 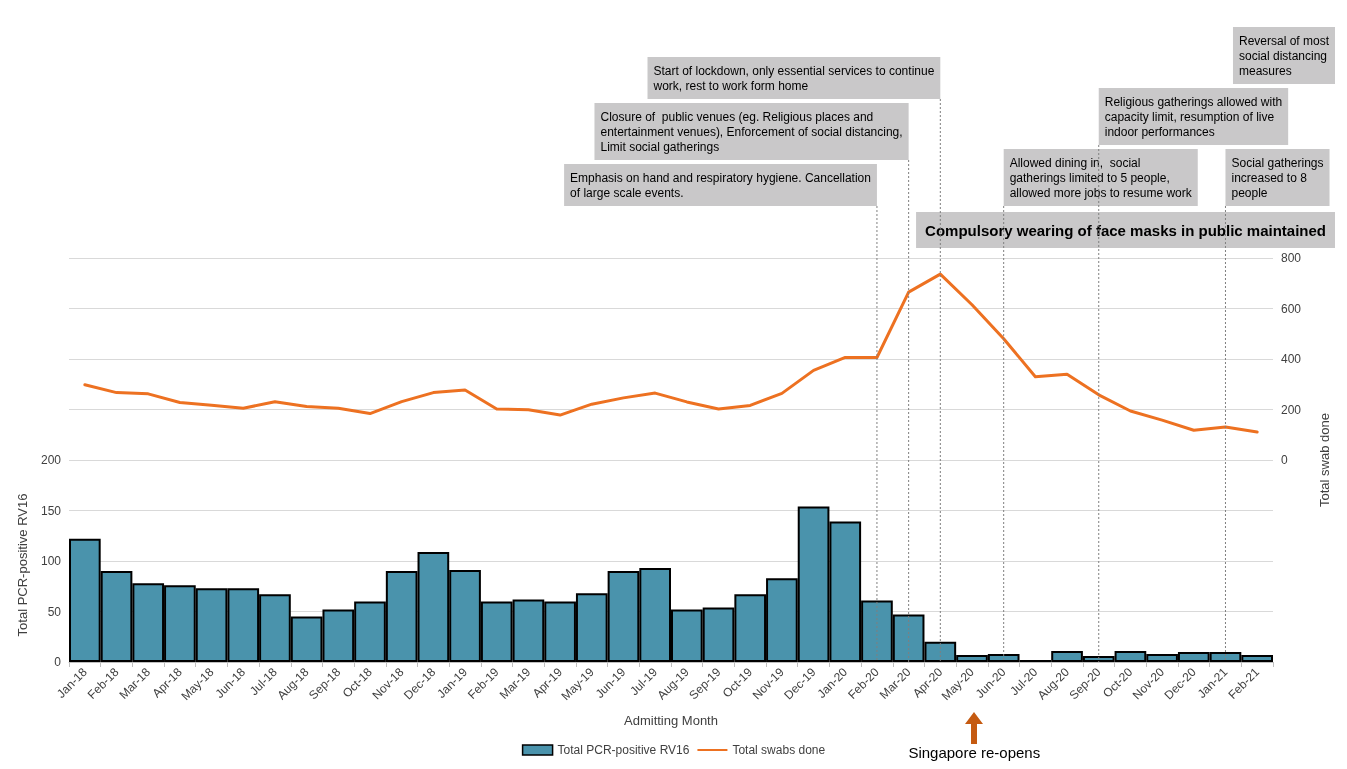 What do you see at coordinates (1291, 359) in the screenshot?
I see `y2-tick-label: 400` at bounding box center [1291, 359].